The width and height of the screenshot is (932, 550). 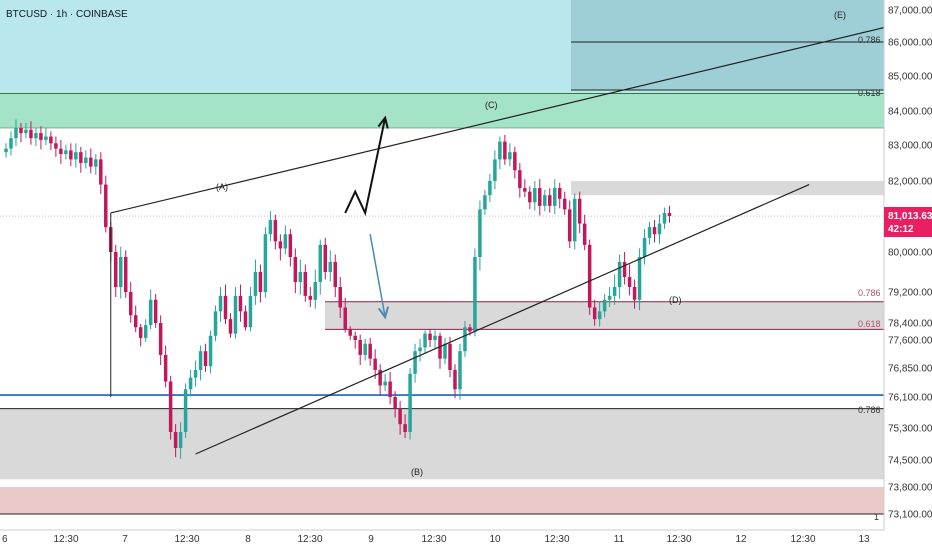 I want to click on y-tick-label: 73,800.00, so click(x=910, y=488).